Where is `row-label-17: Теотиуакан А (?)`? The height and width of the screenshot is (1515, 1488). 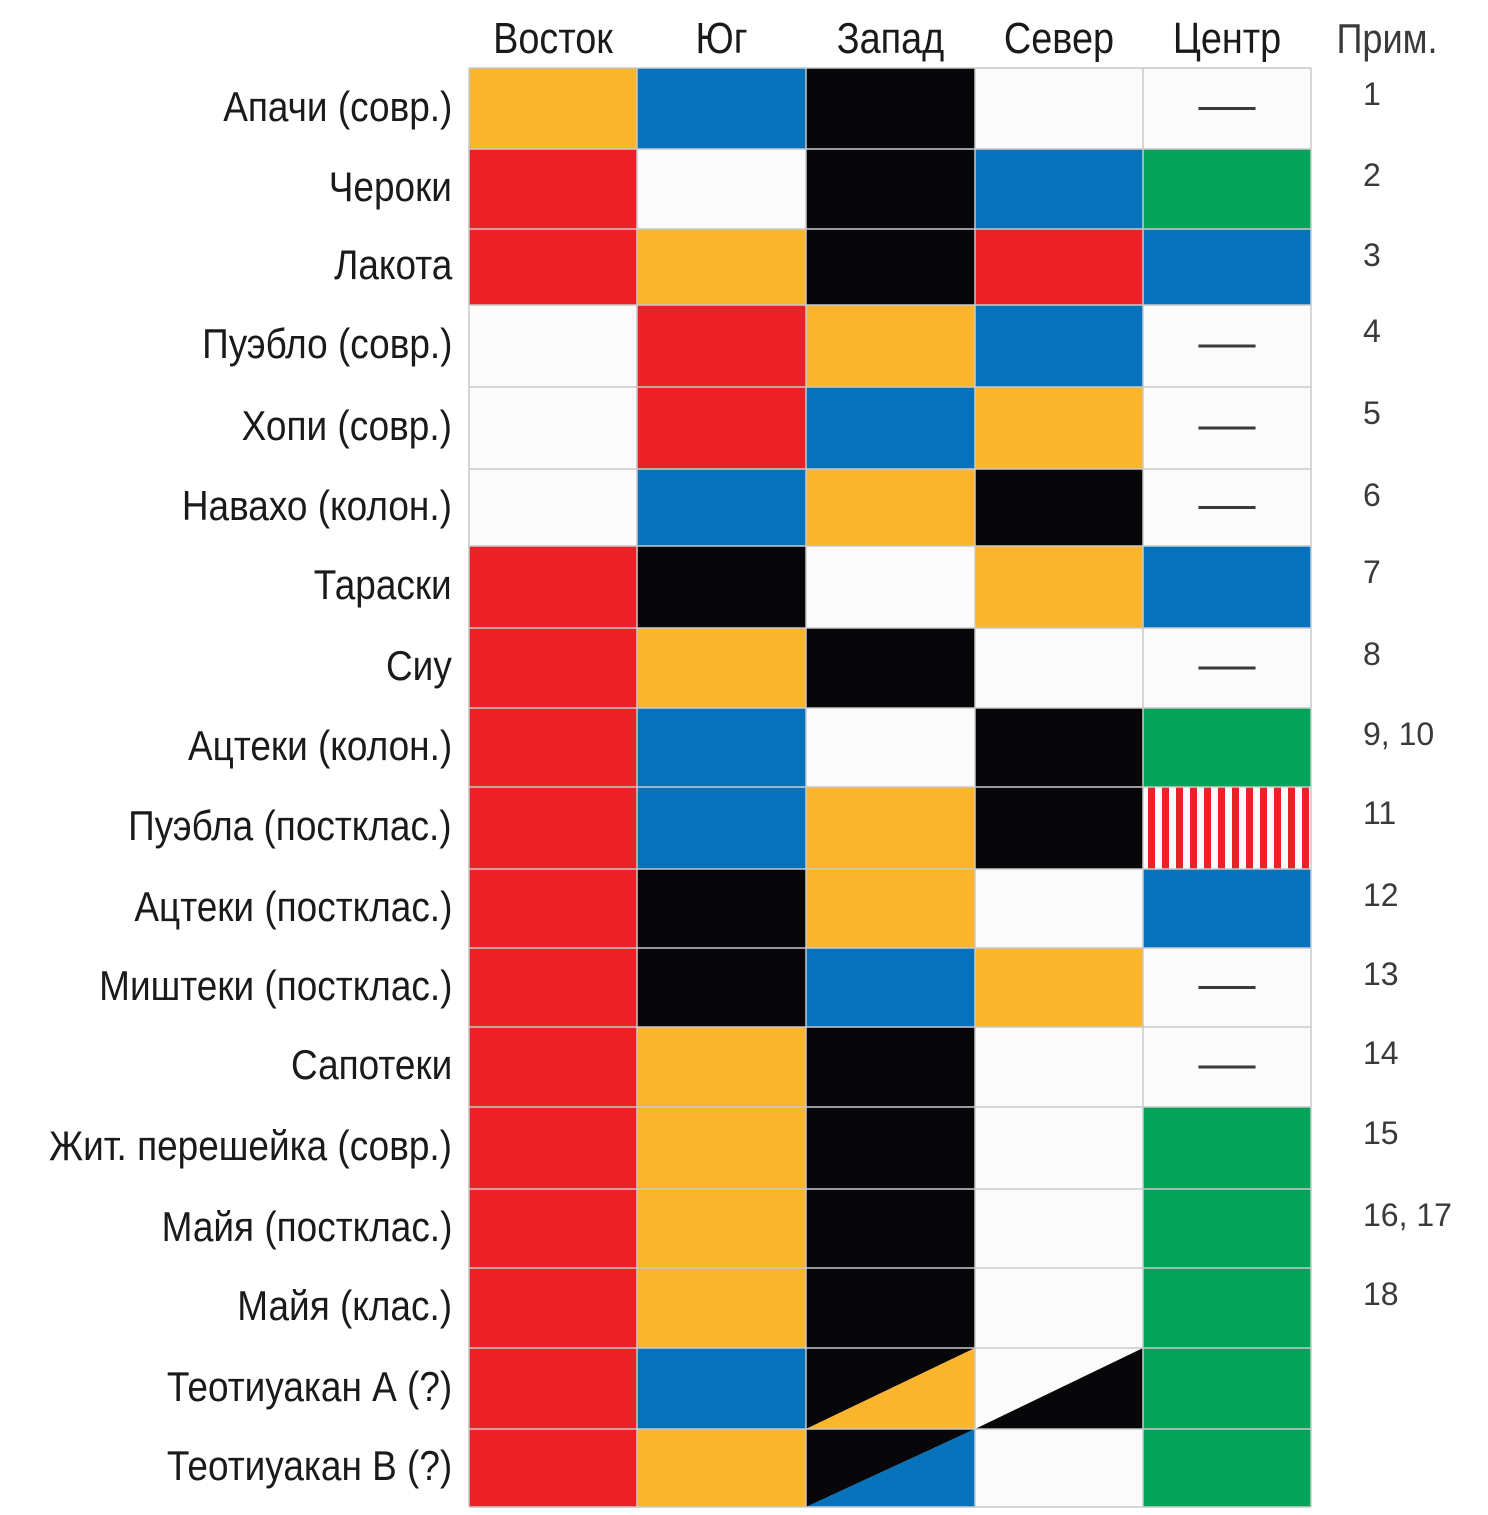
row-label-17: Теотиуакан А (?) is located at coordinates (226, 1386).